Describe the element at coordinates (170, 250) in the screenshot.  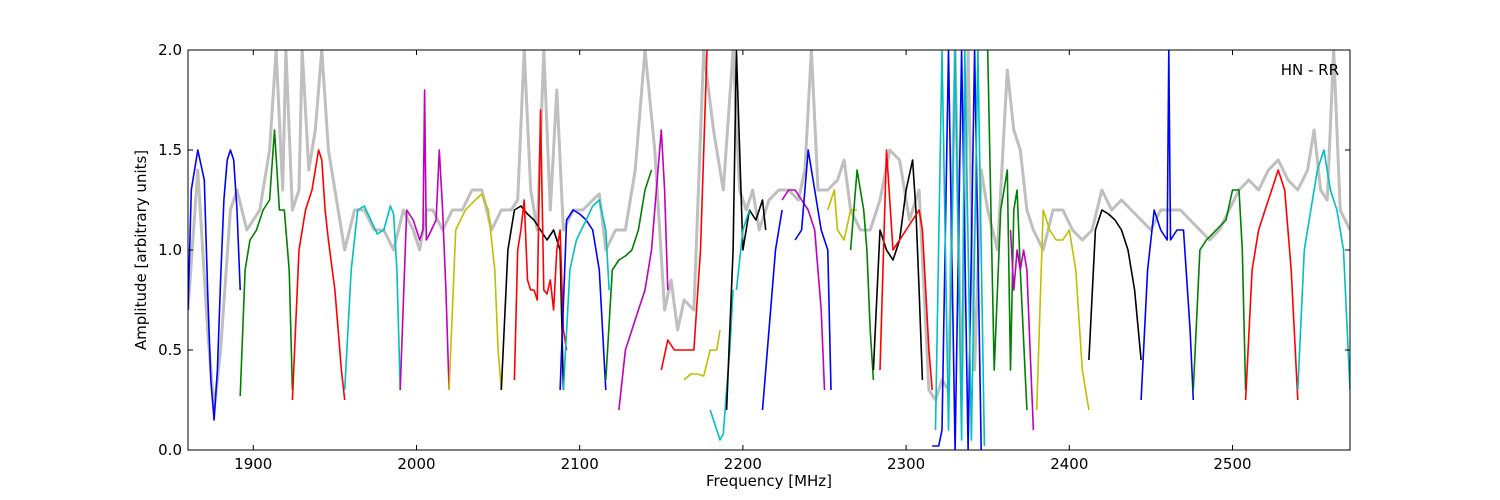
I see `y-tick-label: 1.0` at that location.